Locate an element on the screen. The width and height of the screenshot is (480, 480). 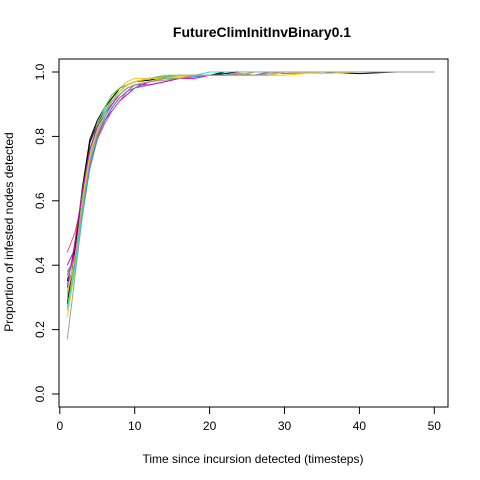
x-tick-label: 40 is located at coordinates (360, 426).